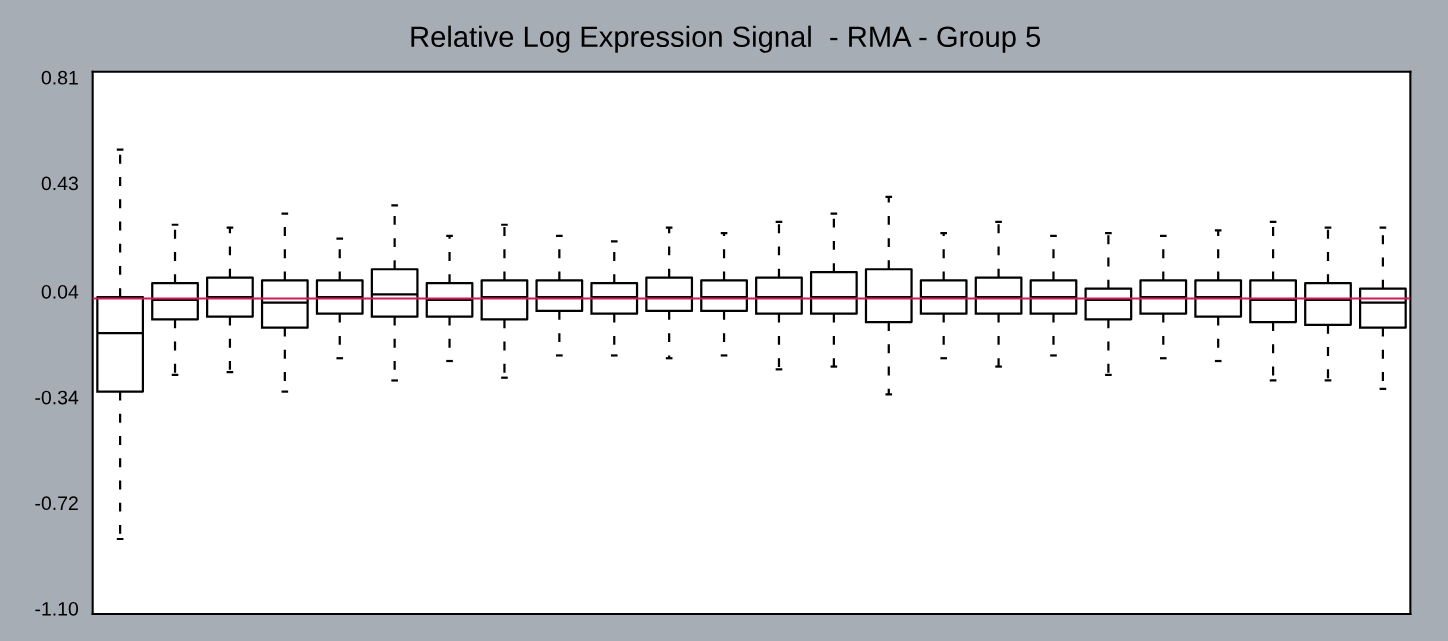 The width and height of the screenshot is (1448, 641). Describe the element at coordinates (60, 291) in the screenshot. I see `y-tick-label: 0.04` at that location.